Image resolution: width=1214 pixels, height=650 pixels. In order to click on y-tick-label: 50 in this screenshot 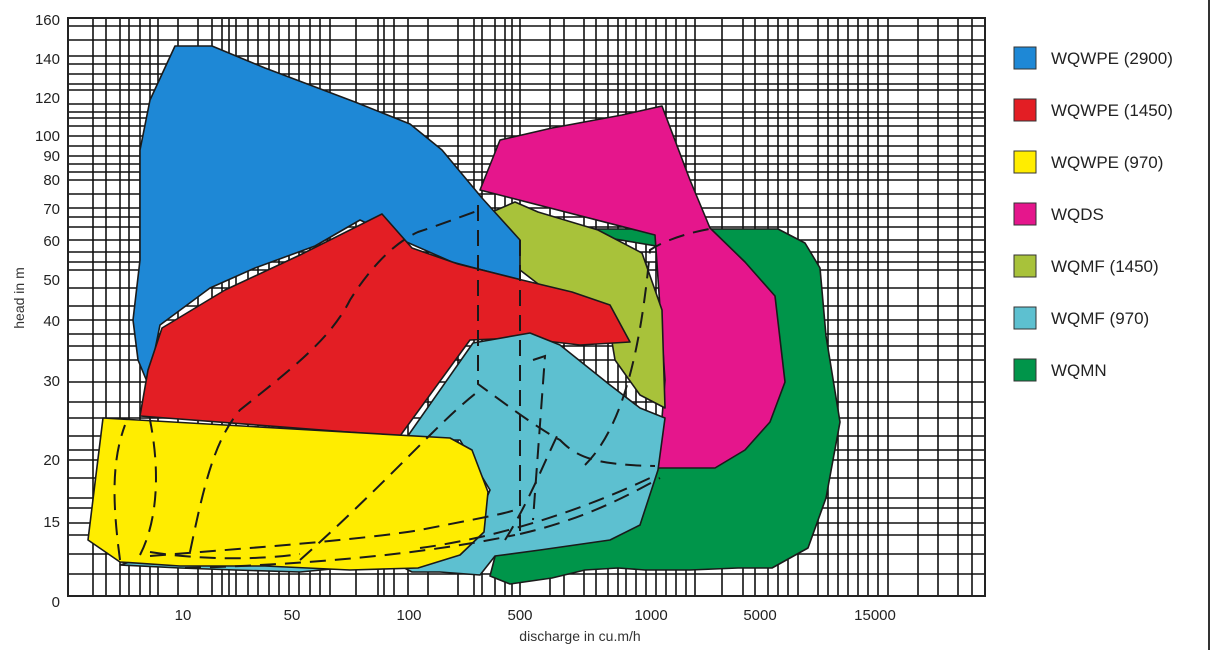, I will do `click(51, 280)`.